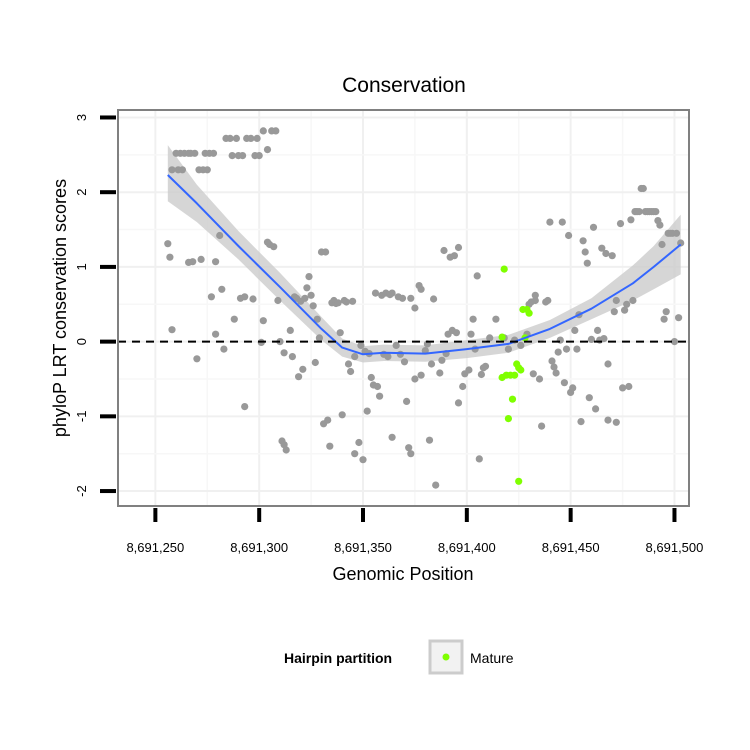  I want to click on x-tick-label: 8,691,250, so click(155, 547).